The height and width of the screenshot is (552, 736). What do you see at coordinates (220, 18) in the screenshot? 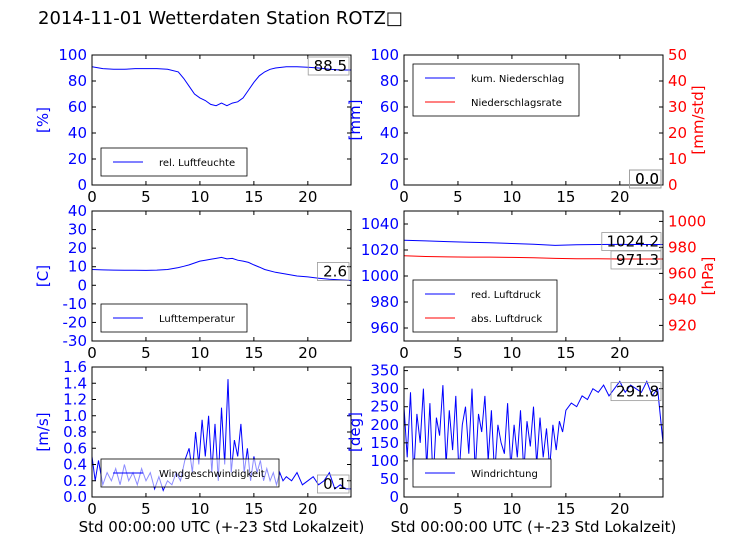
I see `figure-title: 2014-11-01 Wetterdaten Station ROTZ□` at bounding box center [220, 18].